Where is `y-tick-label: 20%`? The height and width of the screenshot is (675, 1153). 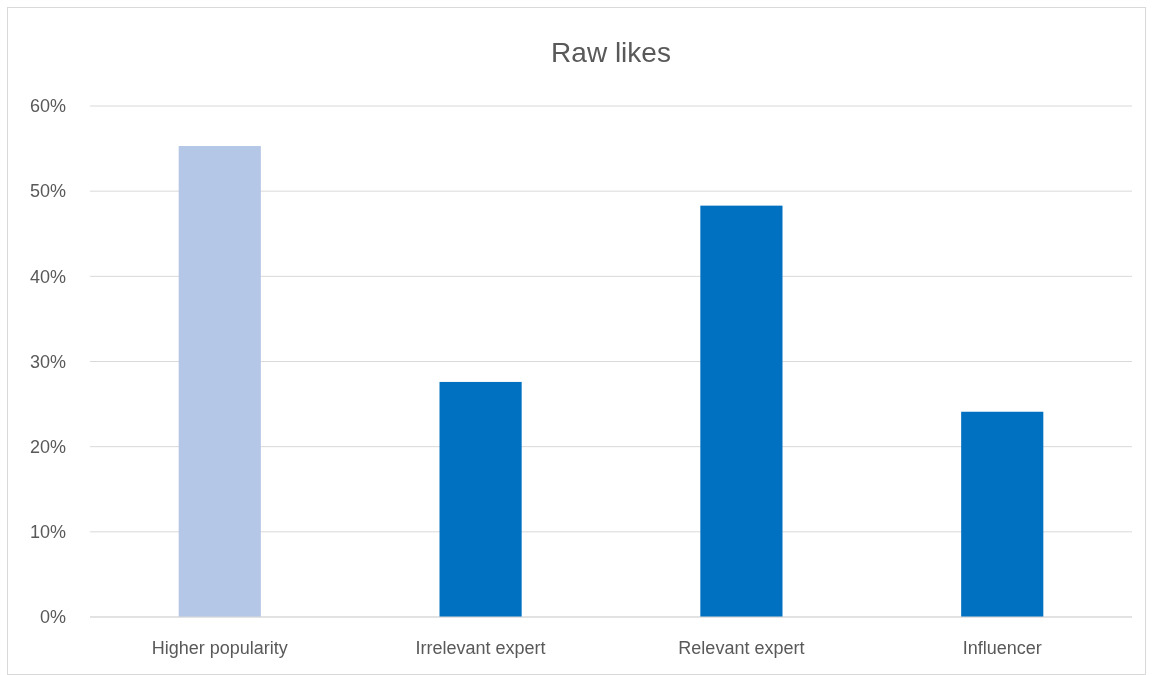
y-tick-label: 20% is located at coordinates (47, 446).